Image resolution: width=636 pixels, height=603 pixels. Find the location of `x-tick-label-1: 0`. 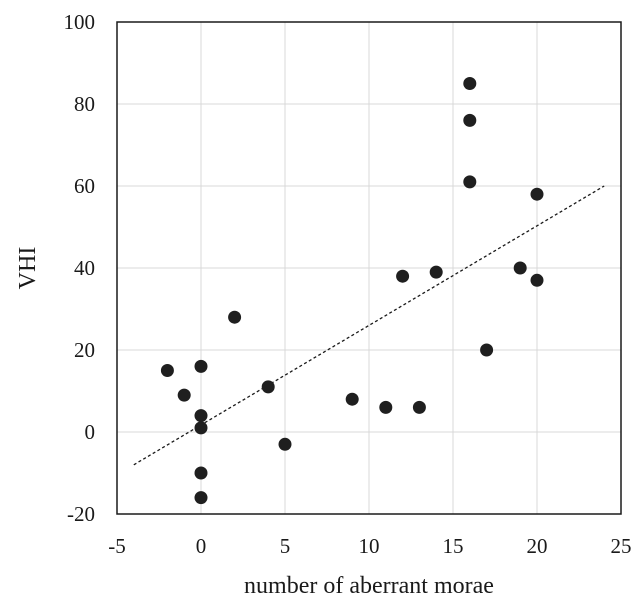

x-tick-label-1: 0 is located at coordinates (201, 546).